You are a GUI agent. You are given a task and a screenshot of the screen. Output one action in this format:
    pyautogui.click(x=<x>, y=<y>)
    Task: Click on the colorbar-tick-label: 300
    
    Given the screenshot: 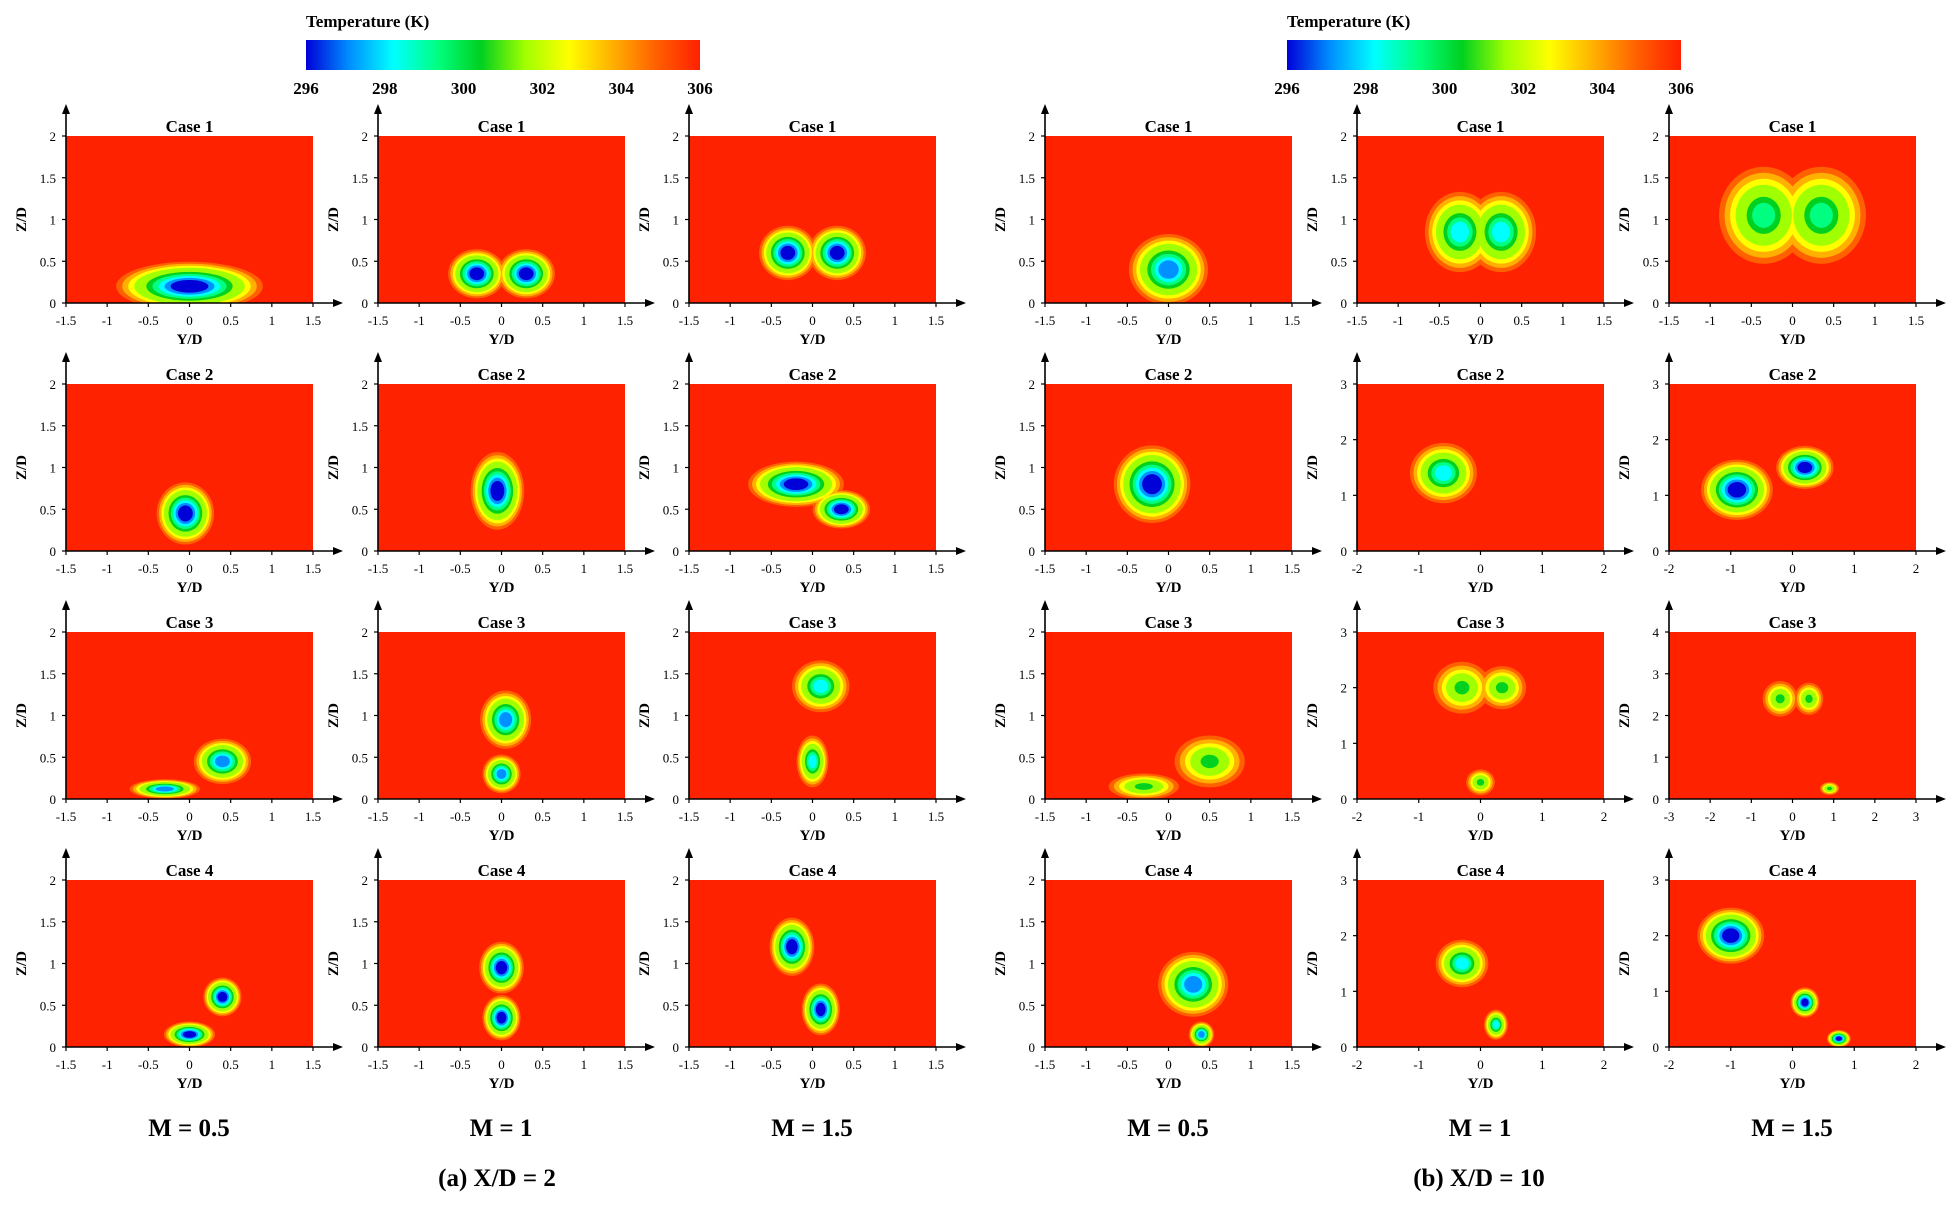 What is the action you would take?
    pyautogui.click(x=1445, y=88)
    